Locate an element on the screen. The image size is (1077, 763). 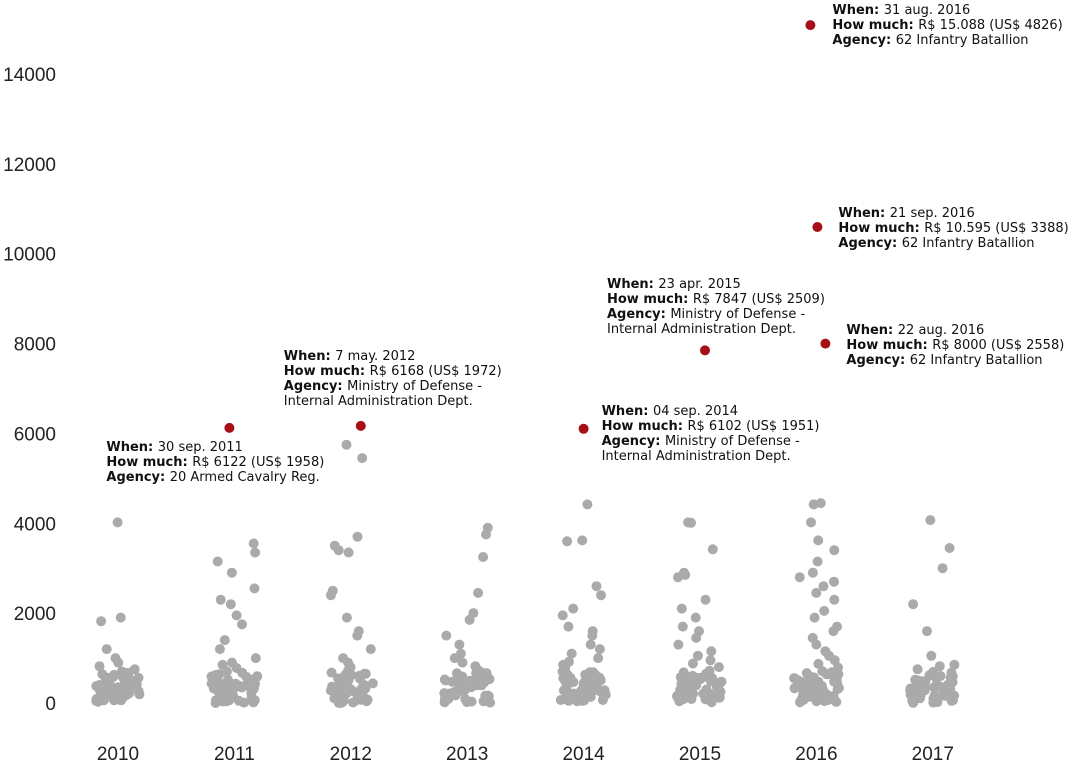
x-tick-label: 2015 is located at coordinates (700, 753).